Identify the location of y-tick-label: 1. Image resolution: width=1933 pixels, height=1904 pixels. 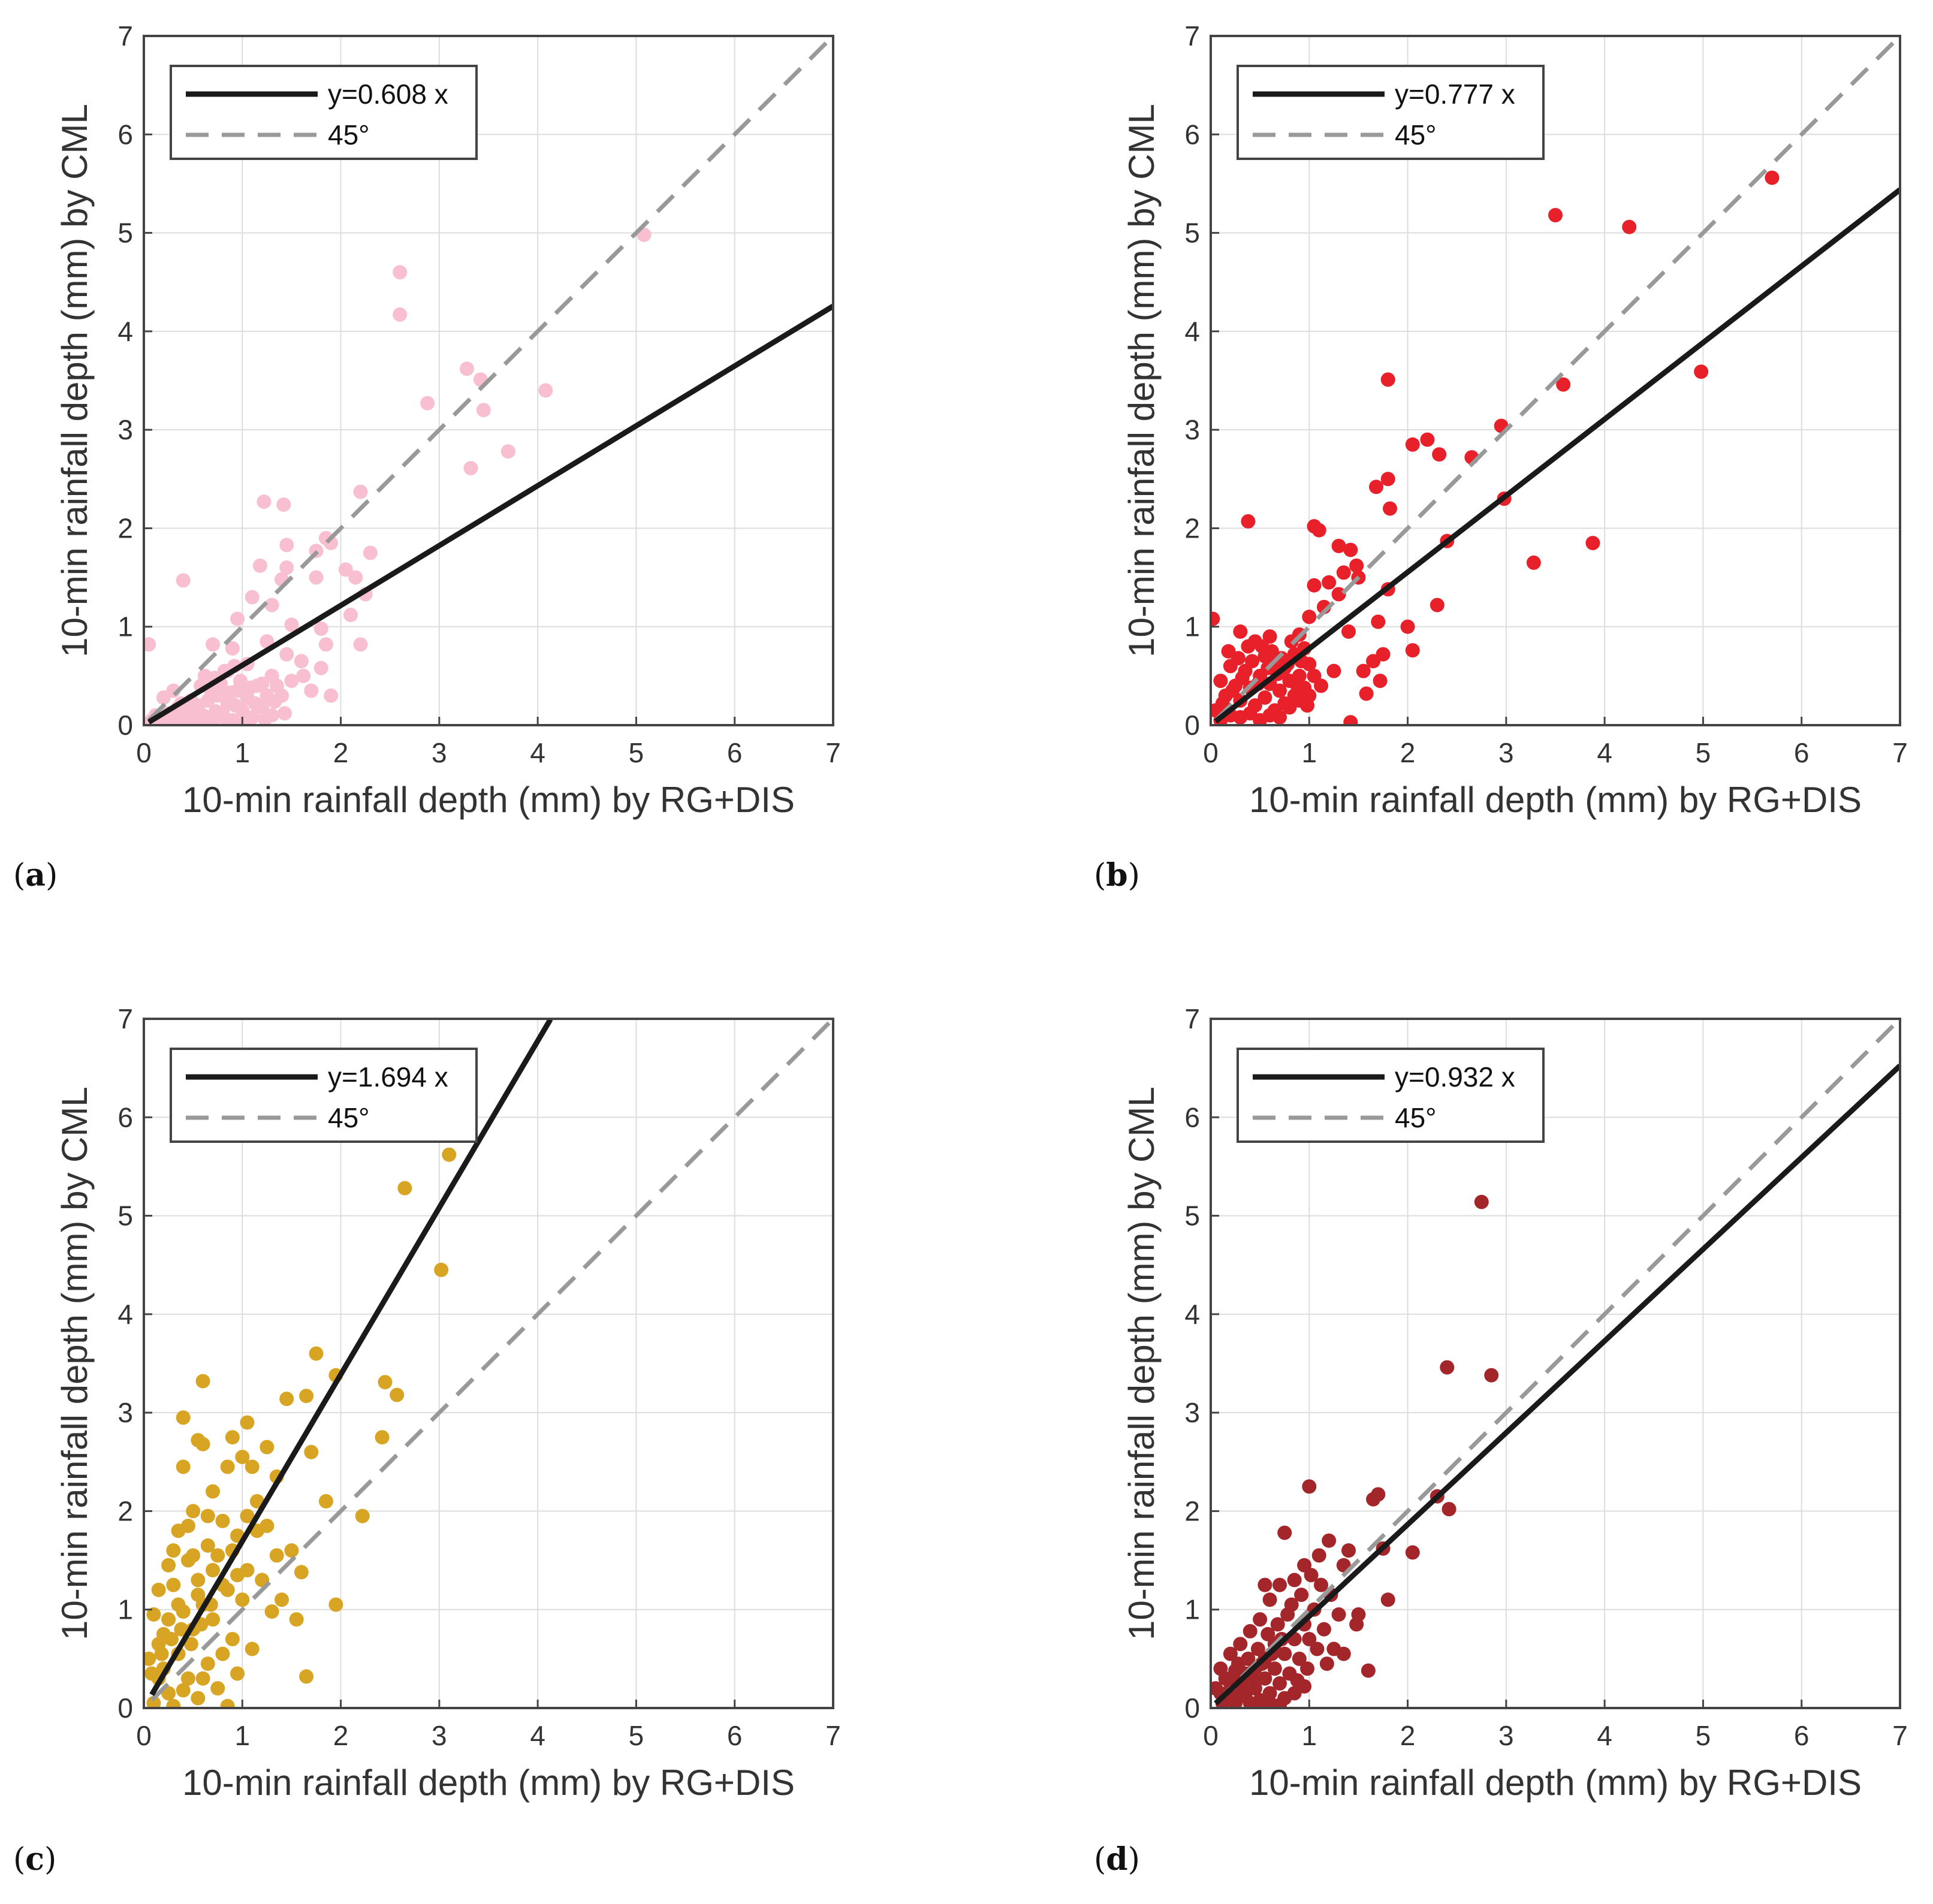
(125, 1609).